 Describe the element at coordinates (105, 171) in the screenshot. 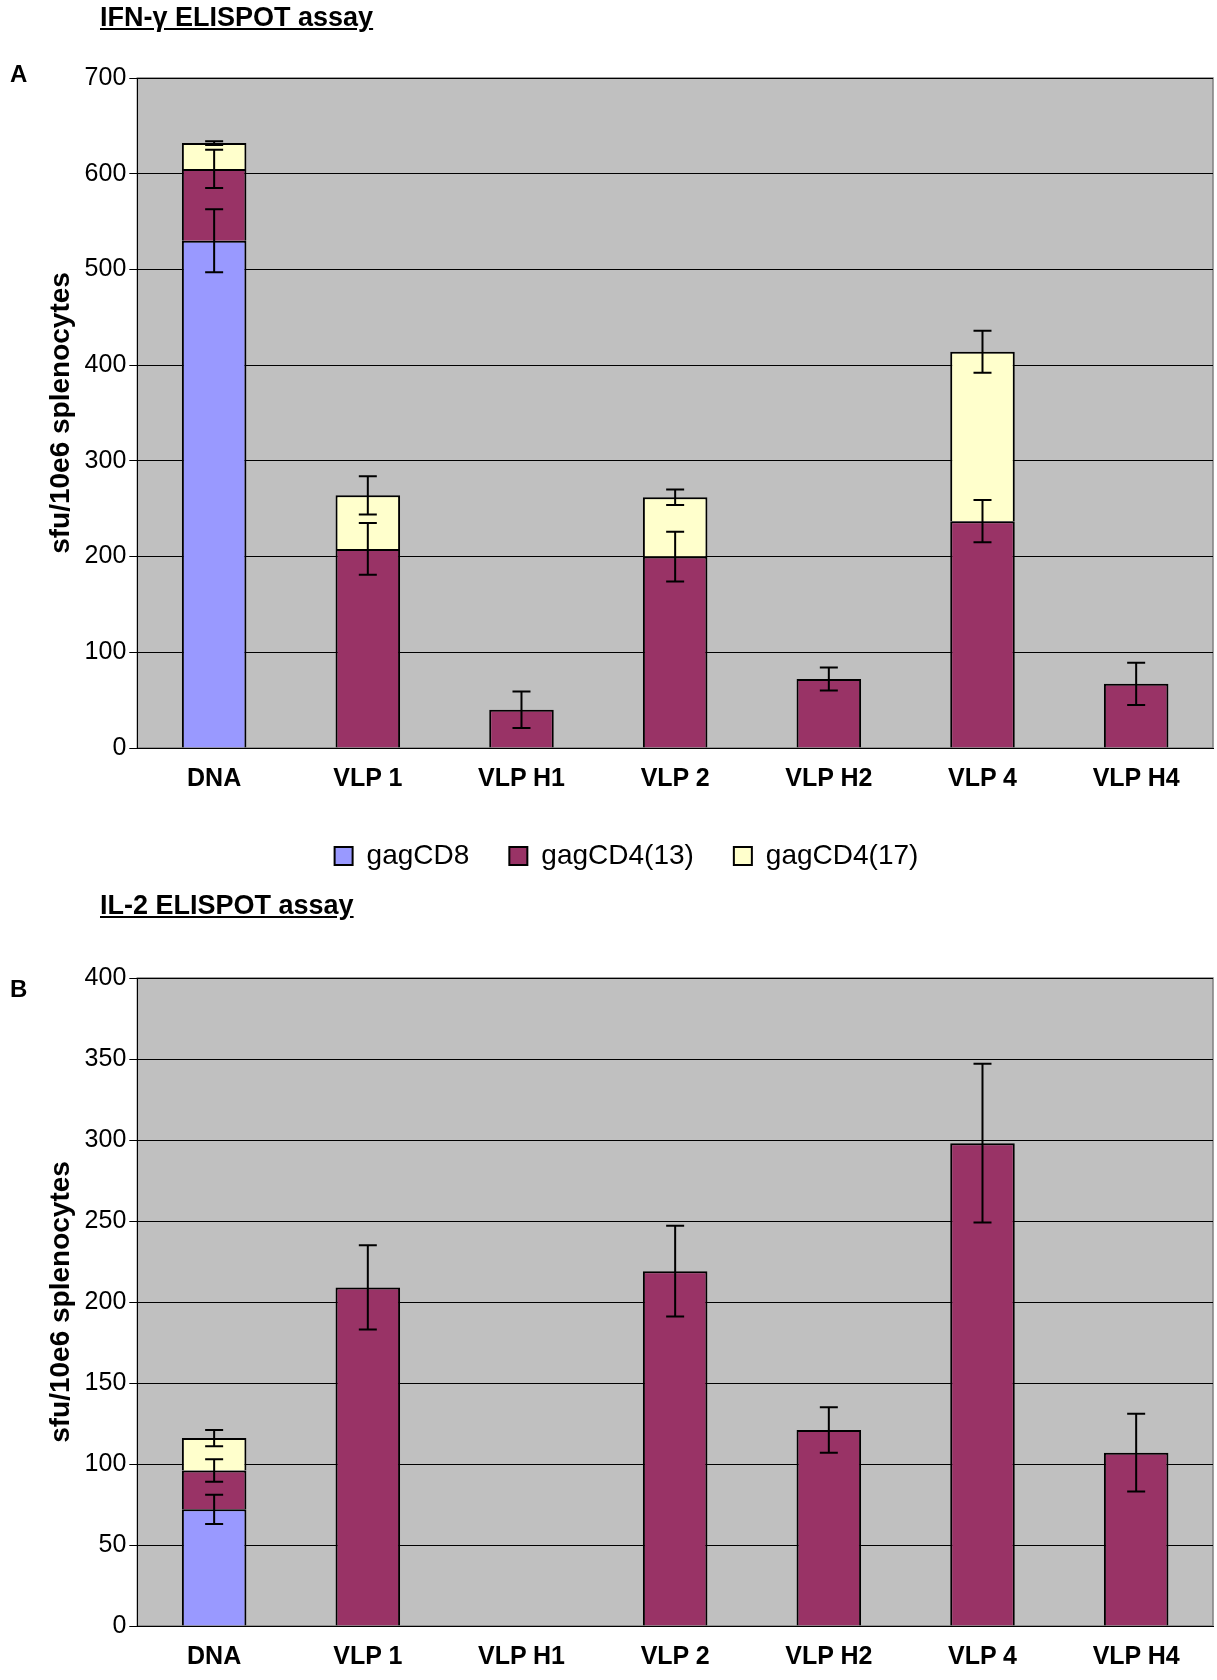

I see `y-tick-label: 600` at that location.